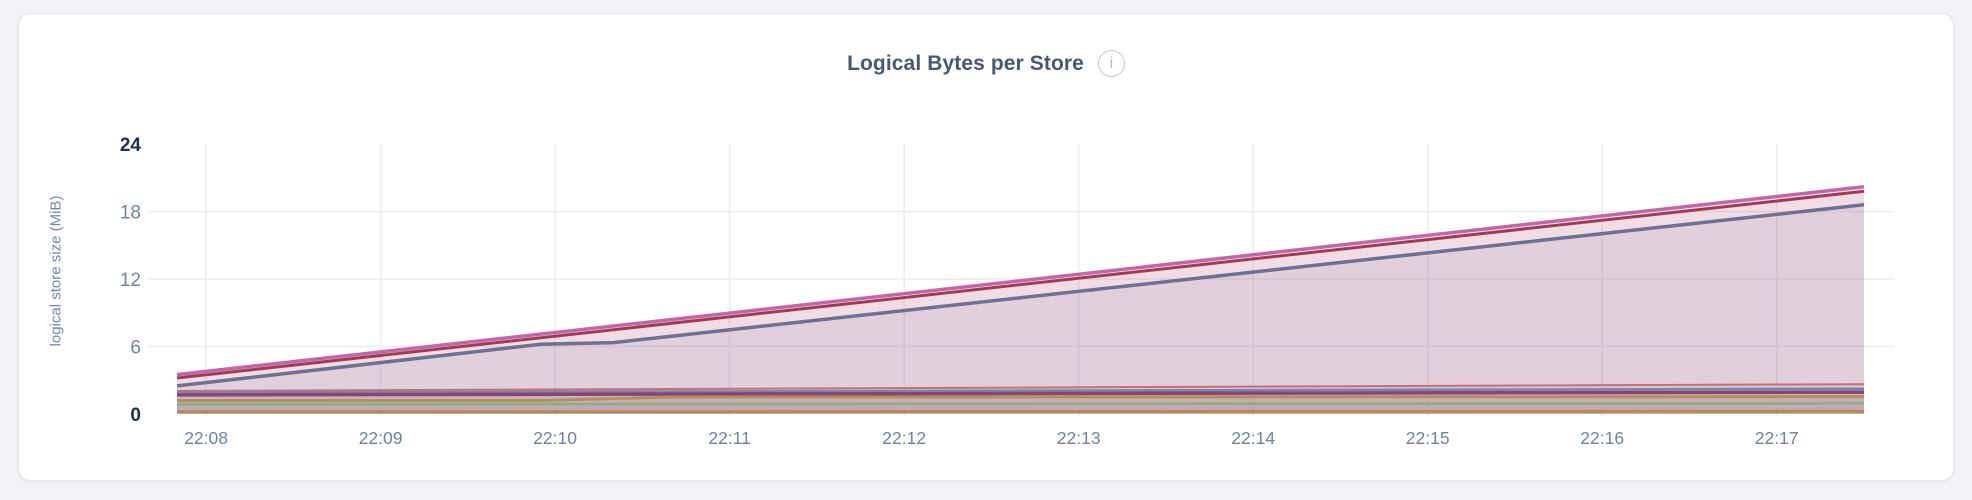 The height and width of the screenshot is (500, 1972). Describe the element at coordinates (1111, 63) in the screenshot. I see `info-icon: i` at that location.